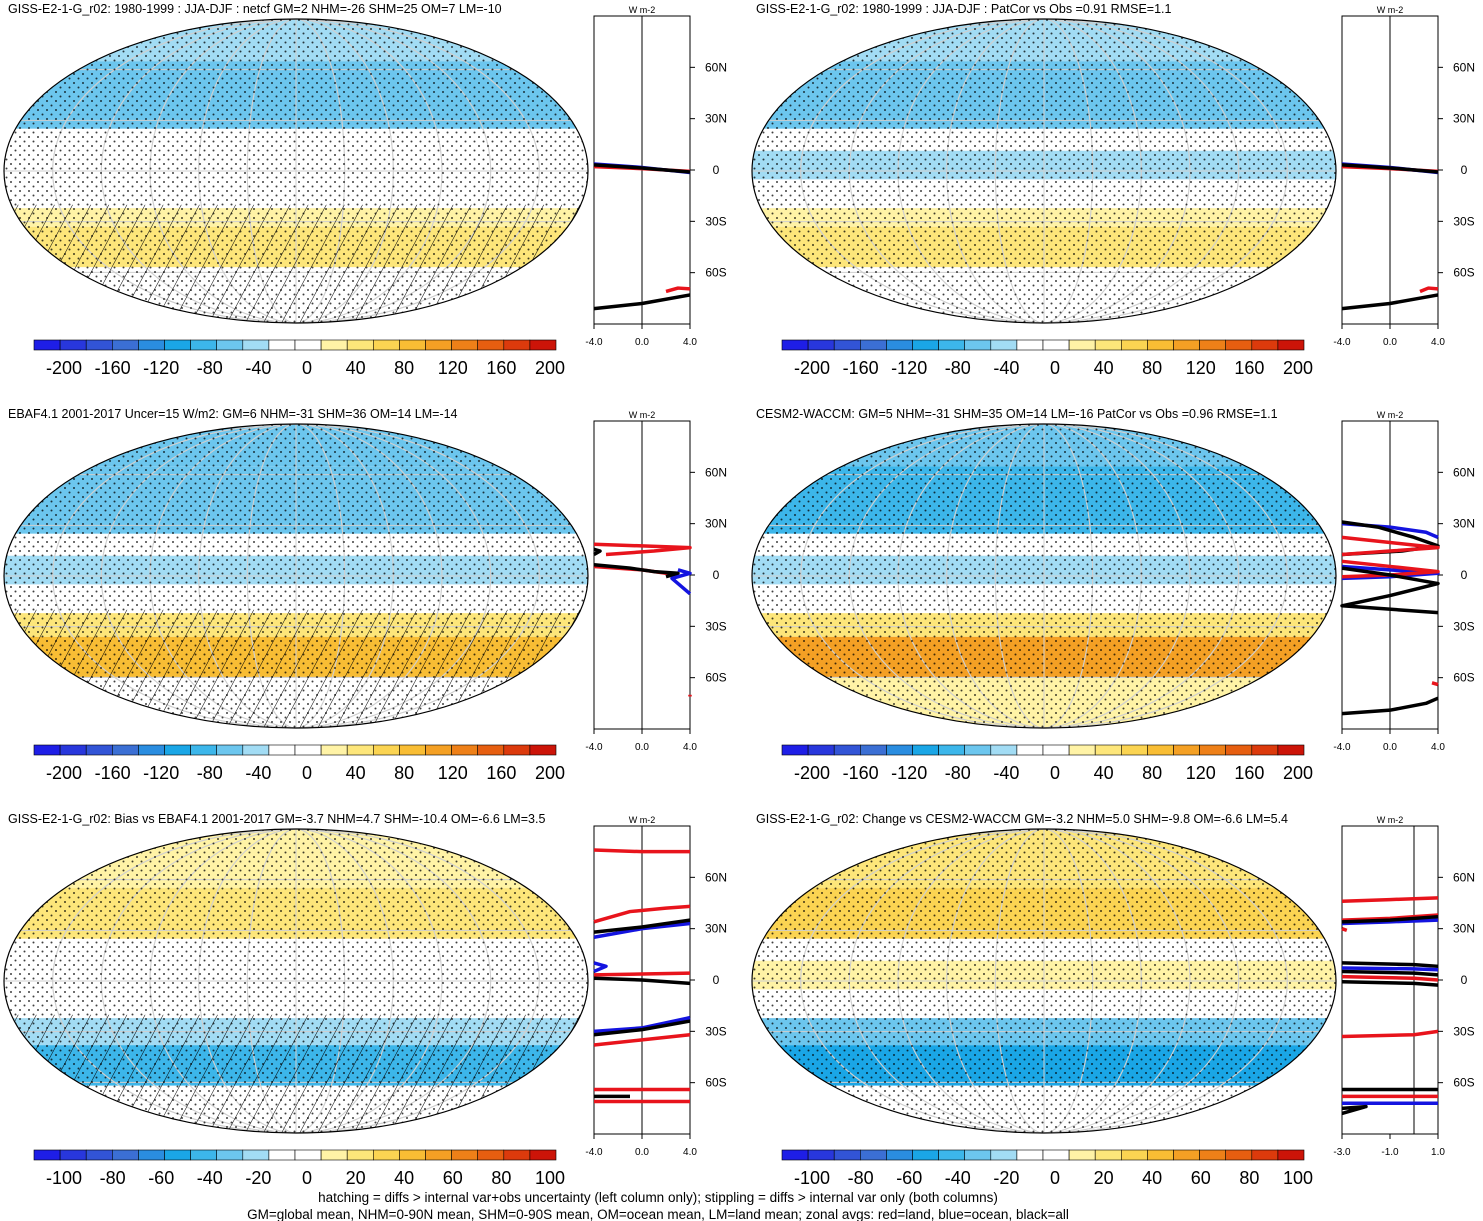  I want to click on zonal-profile: W m-2 60N 30N 0 30S 60S -3.0 -1.0 1.0, so click(1404, 986).